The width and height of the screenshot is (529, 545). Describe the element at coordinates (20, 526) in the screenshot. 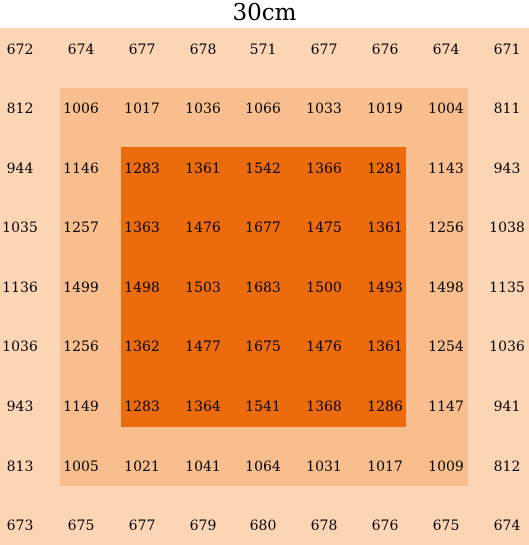

I see `grid-cell: 673` at that location.